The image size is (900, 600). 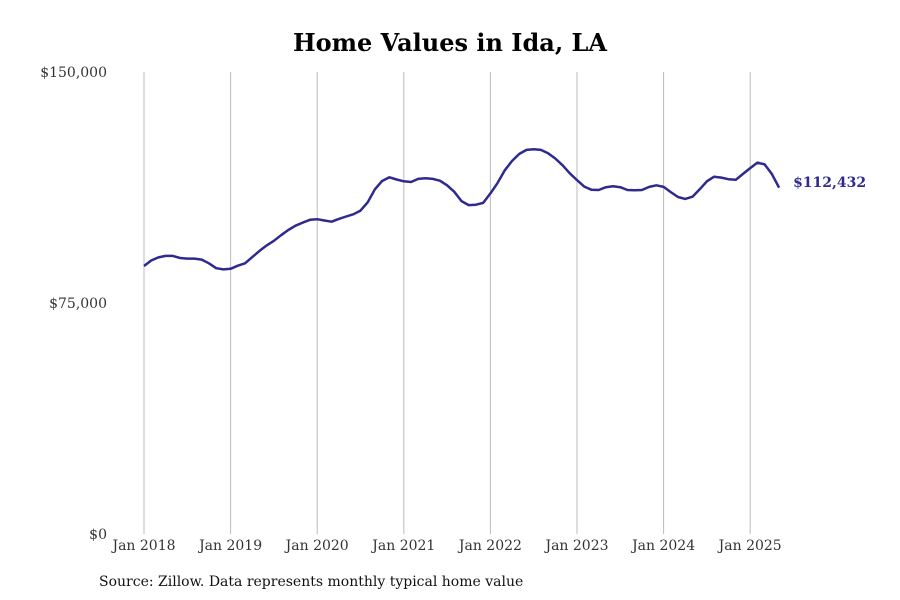 I want to click on end-label-group: $112,432, so click(x=829, y=183).